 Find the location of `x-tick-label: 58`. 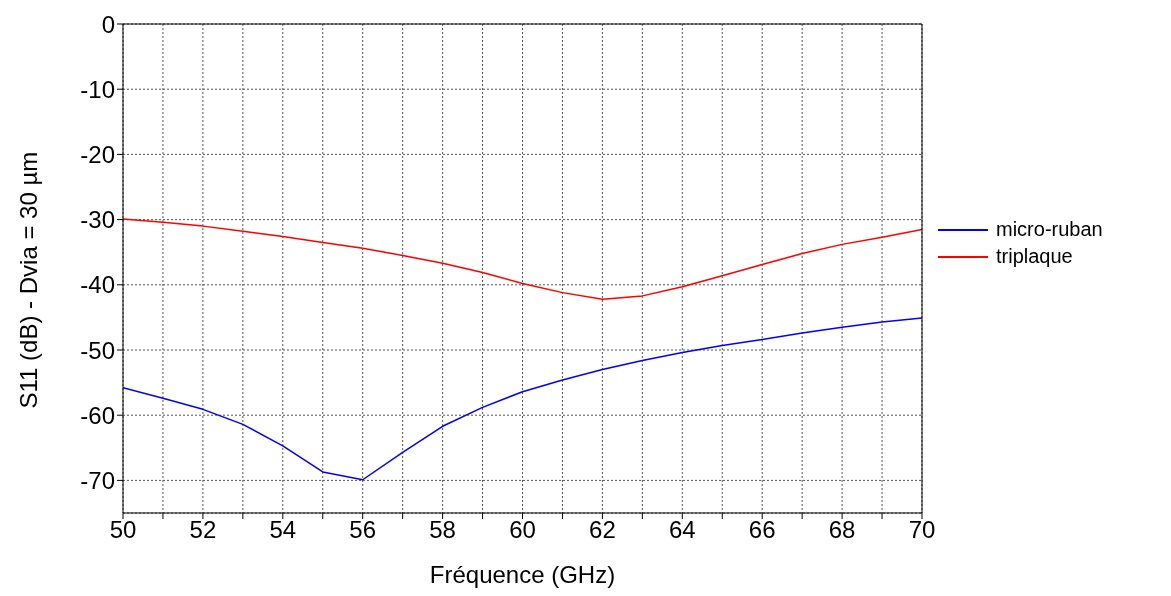

x-tick-label: 58 is located at coordinates (442, 530).